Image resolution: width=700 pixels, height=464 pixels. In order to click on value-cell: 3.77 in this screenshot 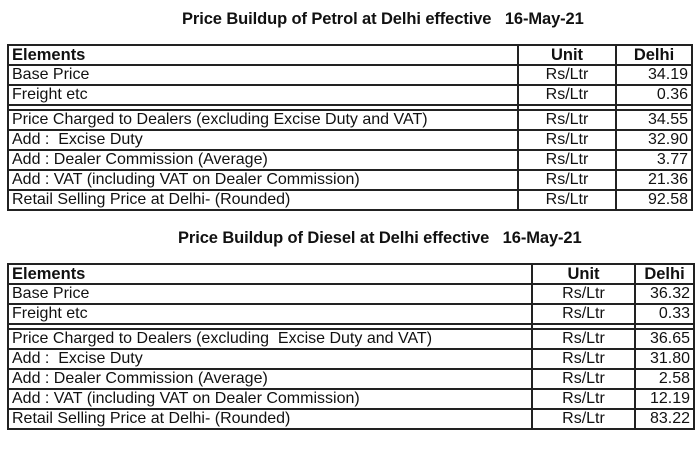, I will do `click(654, 160)`.